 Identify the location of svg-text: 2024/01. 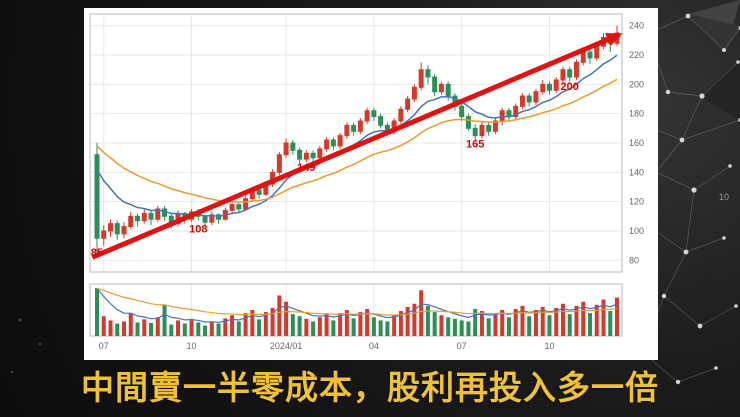
(286, 346).